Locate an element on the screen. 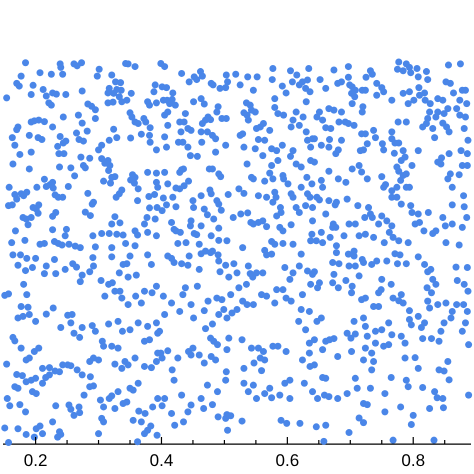  x-tick-label: 0.4 is located at coordinates (162, 460).